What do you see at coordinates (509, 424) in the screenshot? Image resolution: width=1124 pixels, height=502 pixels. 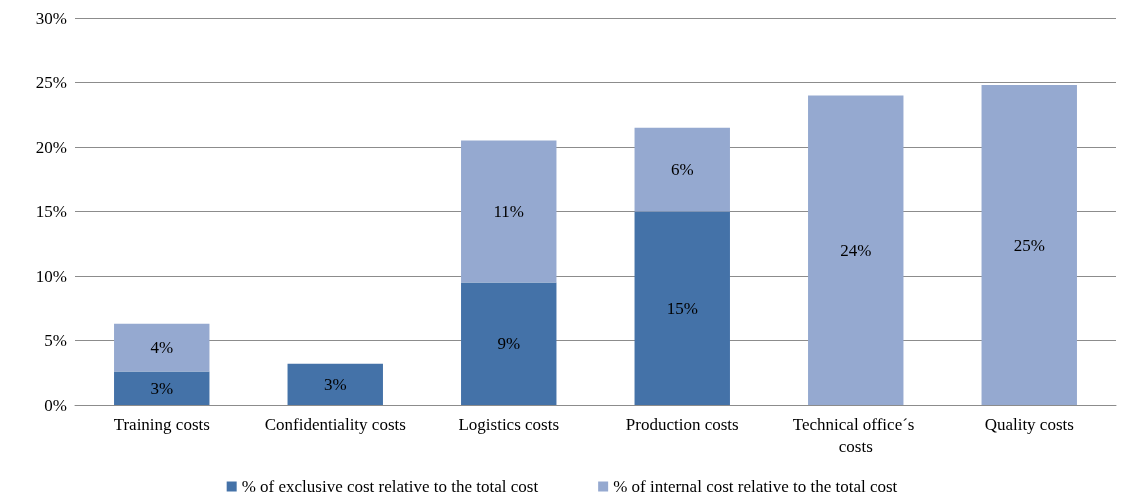 I see `x-tick-label: Logistics costs` at bounding box center [509, 424].